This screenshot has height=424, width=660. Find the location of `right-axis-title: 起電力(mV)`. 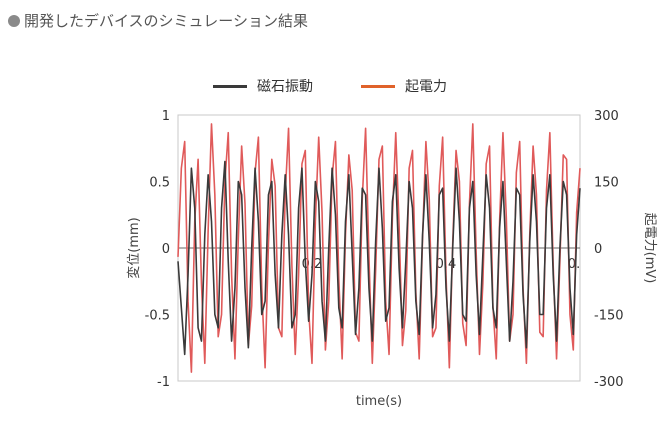

right-axis-title: 起電力(mV) is located at coordinates (649, 248).